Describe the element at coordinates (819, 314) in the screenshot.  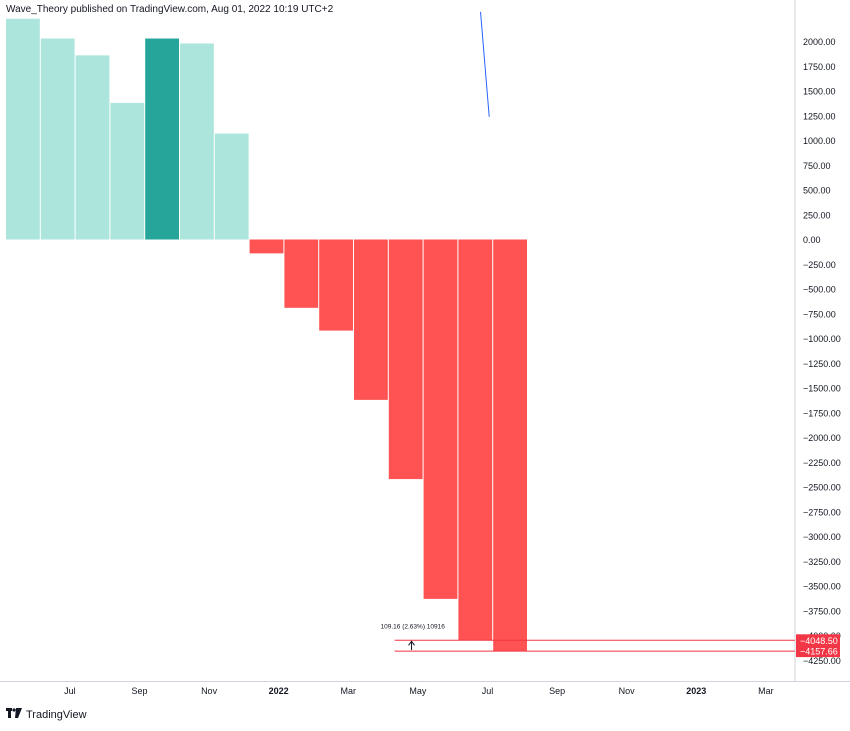
I see `y-tick-label: −750.00` at that location.